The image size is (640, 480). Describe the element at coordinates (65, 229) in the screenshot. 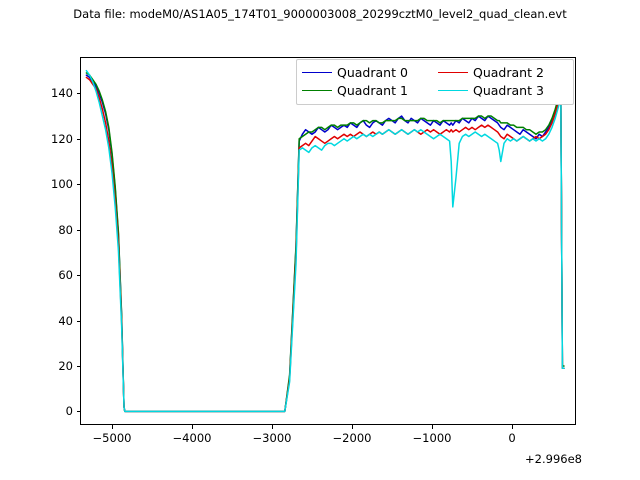

I see `y-tick-label: 80` at that location.